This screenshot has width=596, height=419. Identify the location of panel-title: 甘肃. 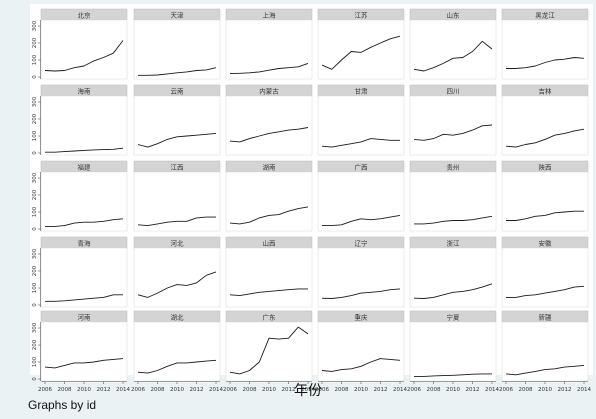
(362, 91).